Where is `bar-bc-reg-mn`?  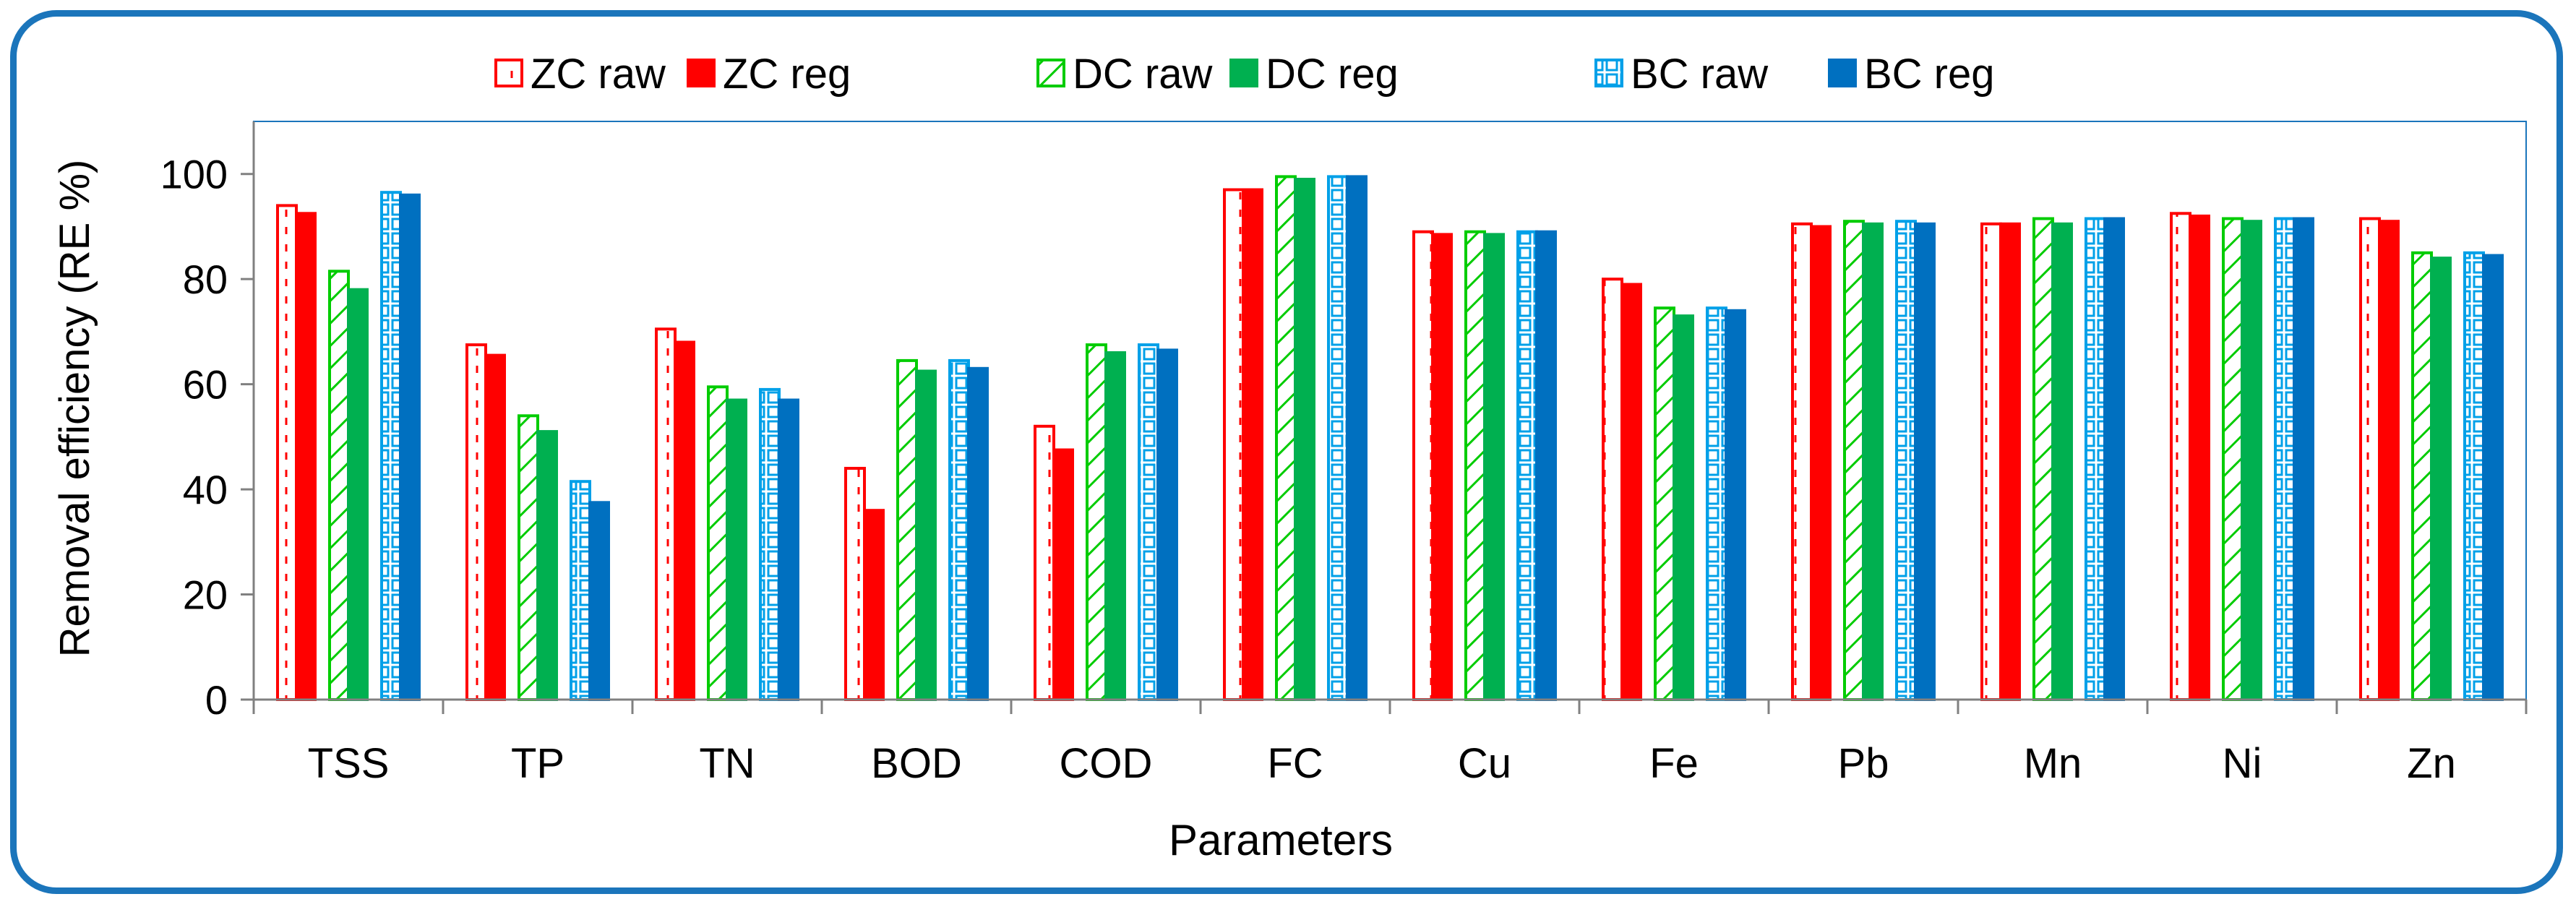 bar-bc-reg-mn is located at coordinates (2114, 459).